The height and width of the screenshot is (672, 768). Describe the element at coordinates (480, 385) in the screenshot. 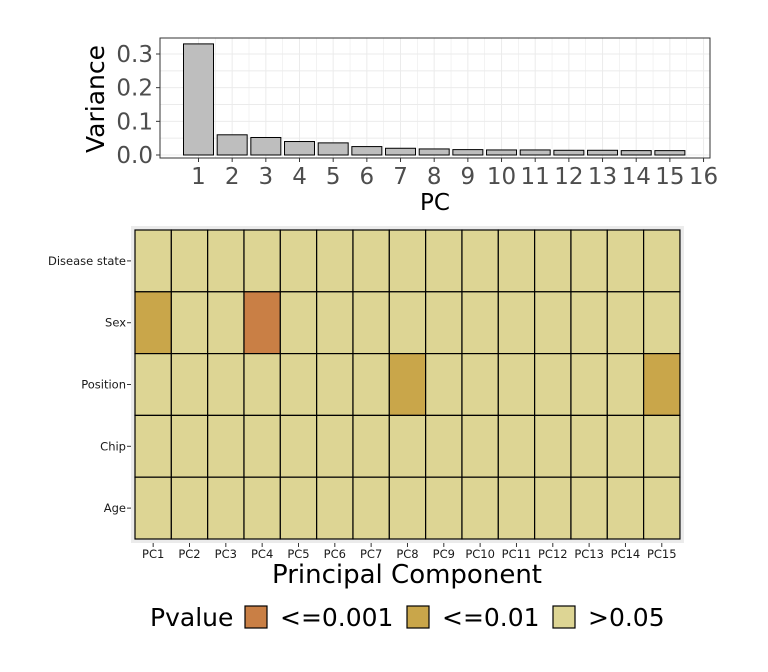

I see `heatmap-cell-pc10-position` at that location.